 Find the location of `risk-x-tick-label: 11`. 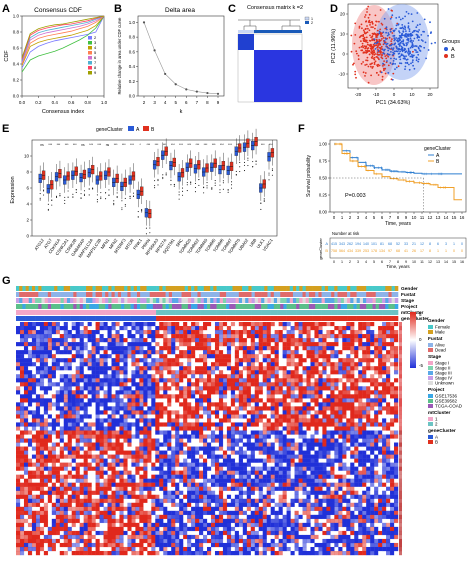

risk-x-tick-label: 11 is located at coordinates (422, 262).